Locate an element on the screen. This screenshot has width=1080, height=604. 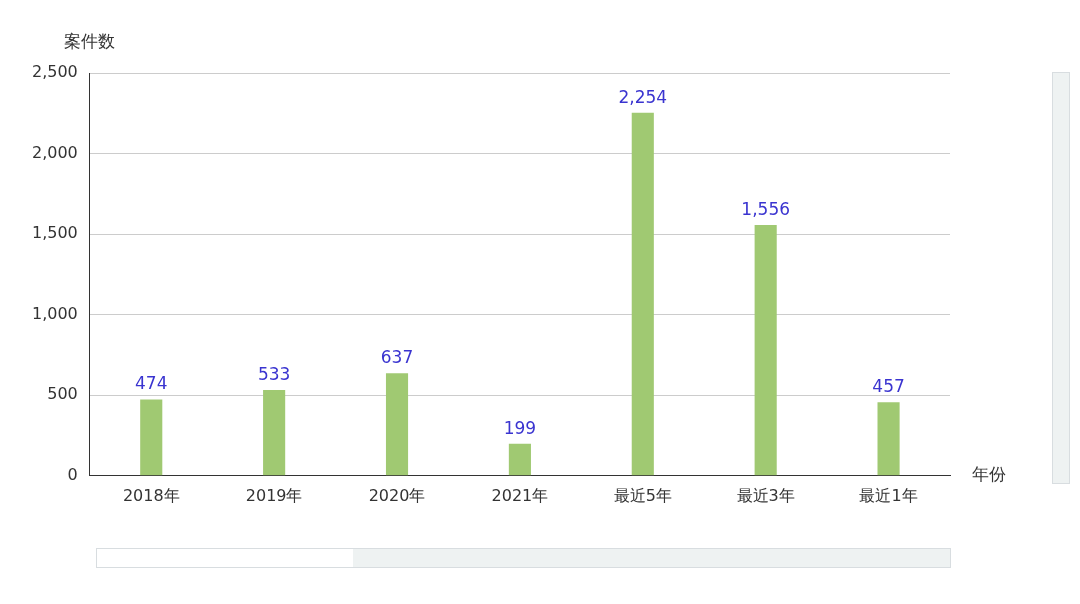
y-tick-label: 500 is located at coordinates (62, 394).